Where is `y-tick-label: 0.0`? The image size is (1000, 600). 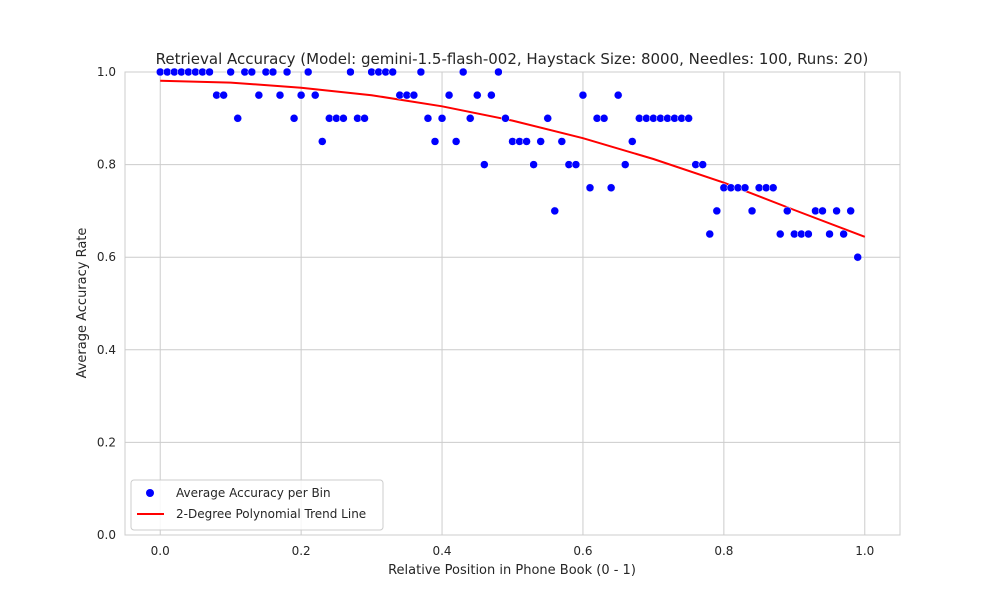
y-tick-label: 0.0 is located at coordinates (106, 535).